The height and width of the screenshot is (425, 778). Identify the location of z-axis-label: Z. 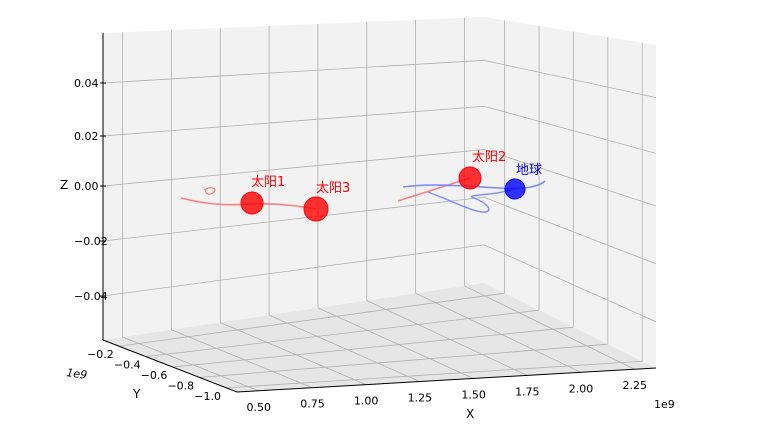
(64, 185).